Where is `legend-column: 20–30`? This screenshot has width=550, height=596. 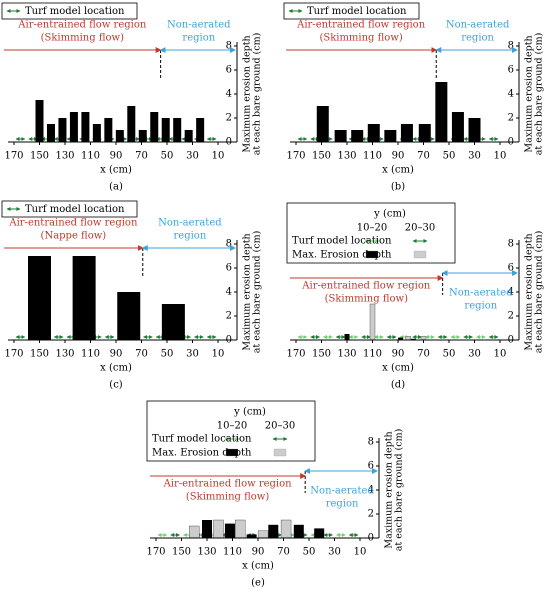 legend-column: 20–30 is located at coordinates (280, 426).